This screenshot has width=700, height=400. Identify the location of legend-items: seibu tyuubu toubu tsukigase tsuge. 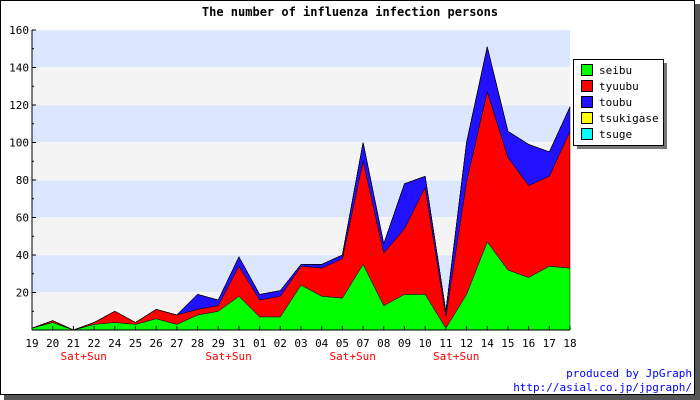
(620, 102).